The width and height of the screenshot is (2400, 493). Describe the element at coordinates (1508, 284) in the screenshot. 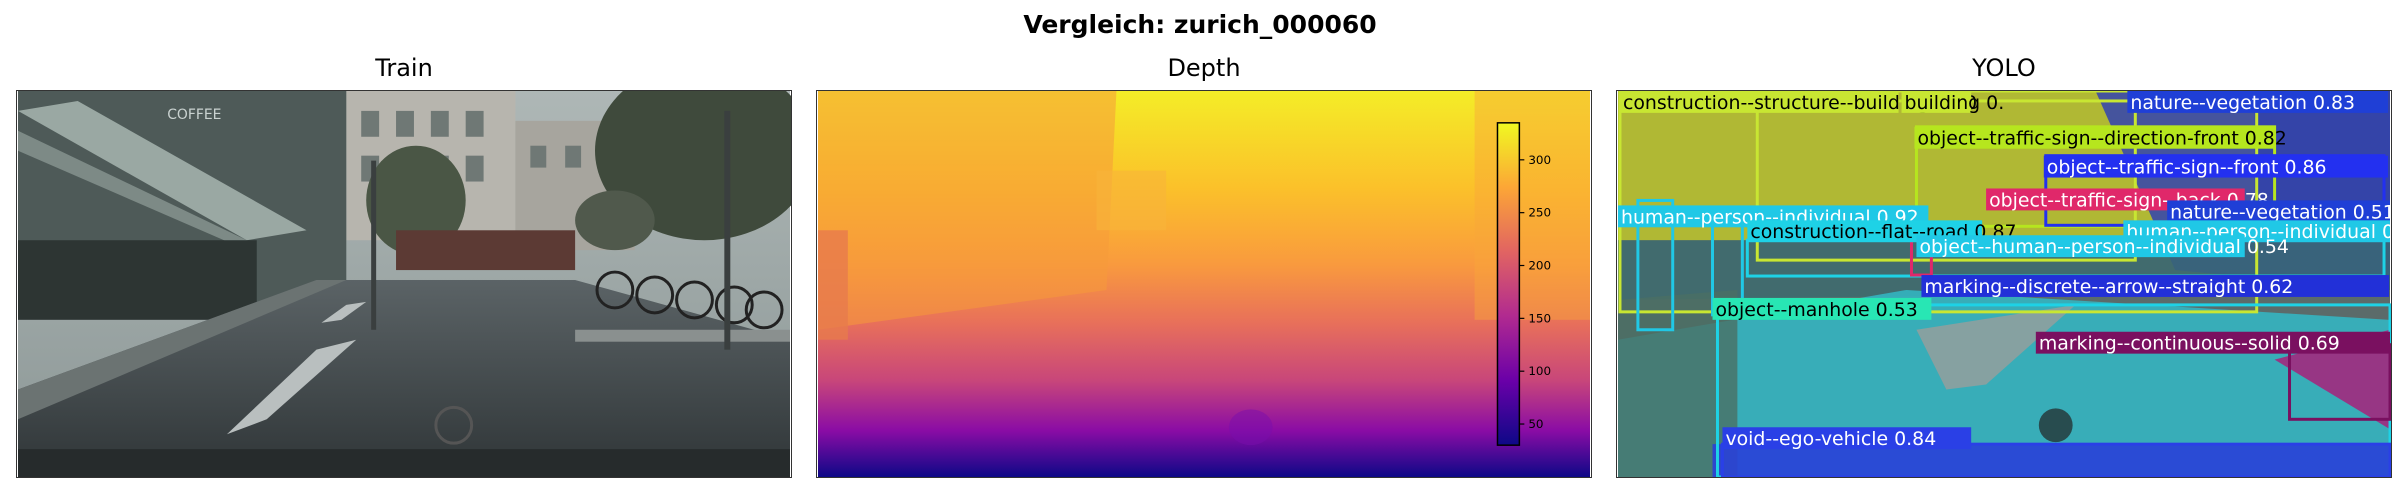

I see `depth-colorbar` at that location.